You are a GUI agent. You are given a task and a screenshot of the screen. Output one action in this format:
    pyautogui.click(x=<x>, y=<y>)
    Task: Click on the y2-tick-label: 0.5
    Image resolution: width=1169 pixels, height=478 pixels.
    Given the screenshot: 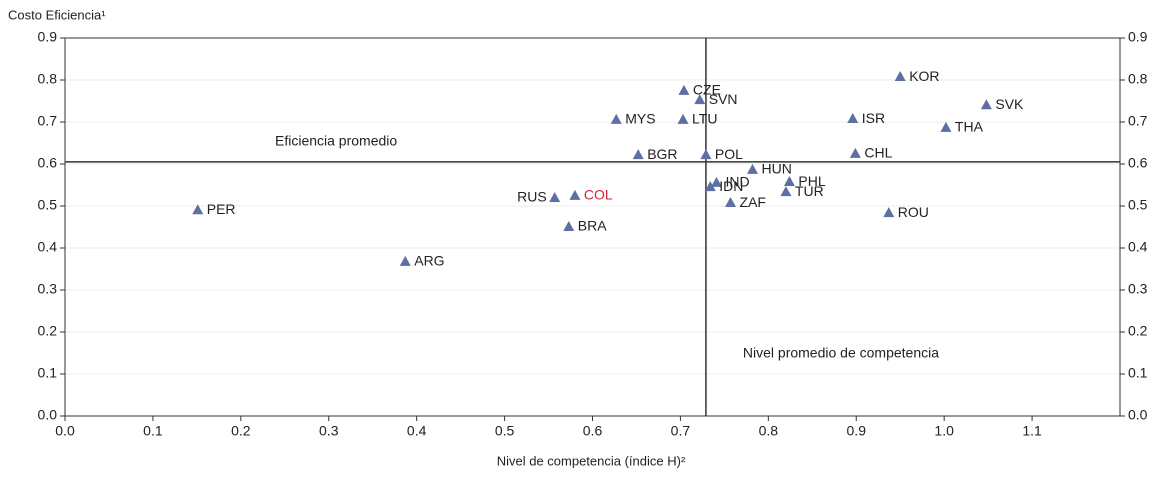 What is the action you would take?
    pyautogui.click(x=1138, y=205)
    